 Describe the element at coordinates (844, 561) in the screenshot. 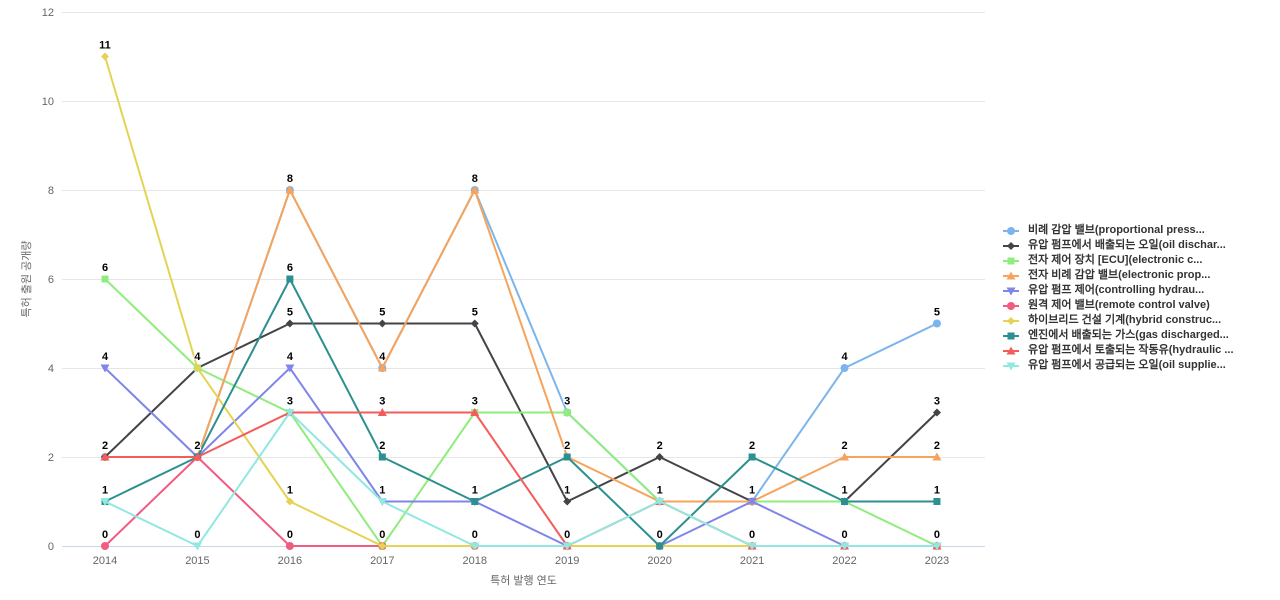

I see `x-tick-label: 2022` at that location.